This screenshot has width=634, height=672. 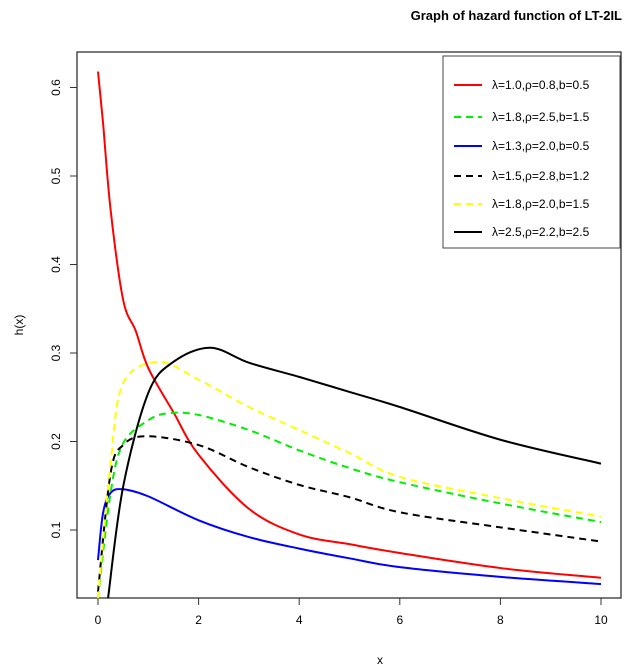 I want to click on legend-item: λ=1.3,ρ=2.0,b=0.5, so click(x=522, y=146).